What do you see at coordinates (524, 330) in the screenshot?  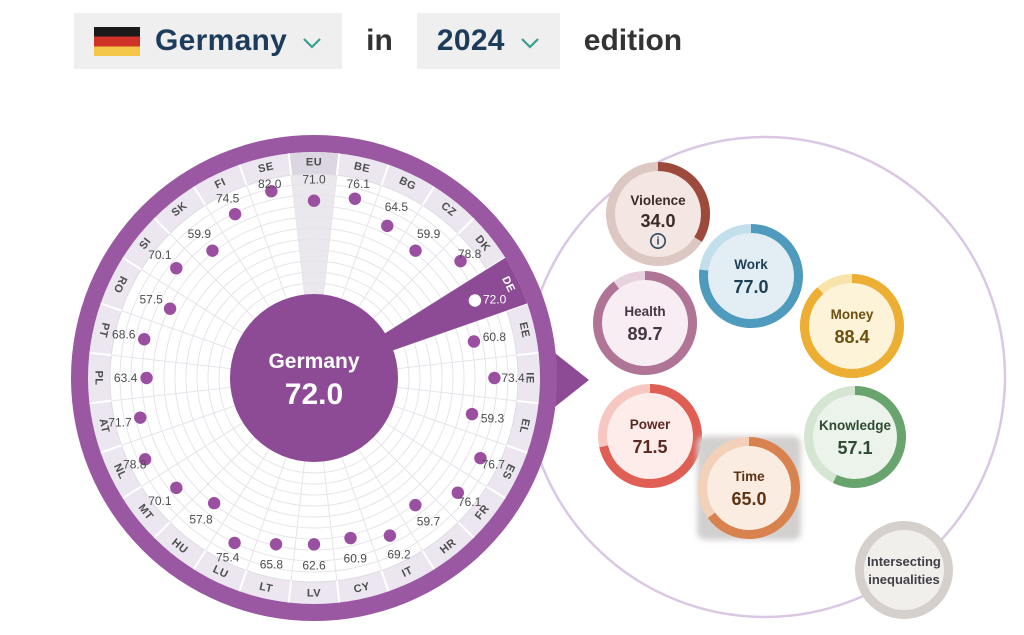 I see `country-code: EE` at bounding box center [524, 330].